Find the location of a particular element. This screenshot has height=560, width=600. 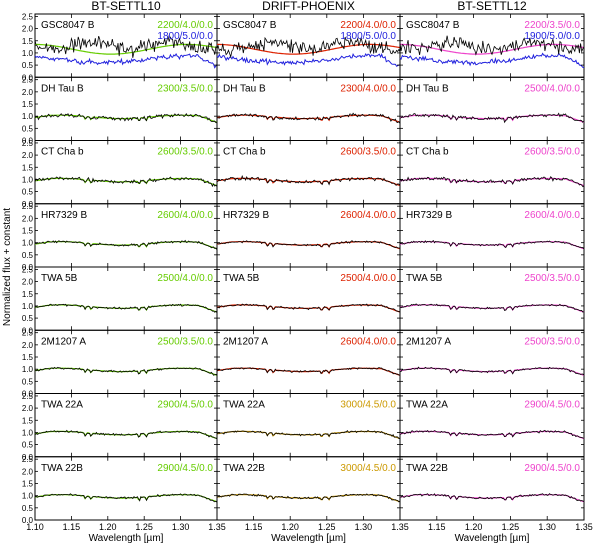

spectrum-panel: TWA 22B 2900/4.5/0.0 is located at coordinates (492, 488).